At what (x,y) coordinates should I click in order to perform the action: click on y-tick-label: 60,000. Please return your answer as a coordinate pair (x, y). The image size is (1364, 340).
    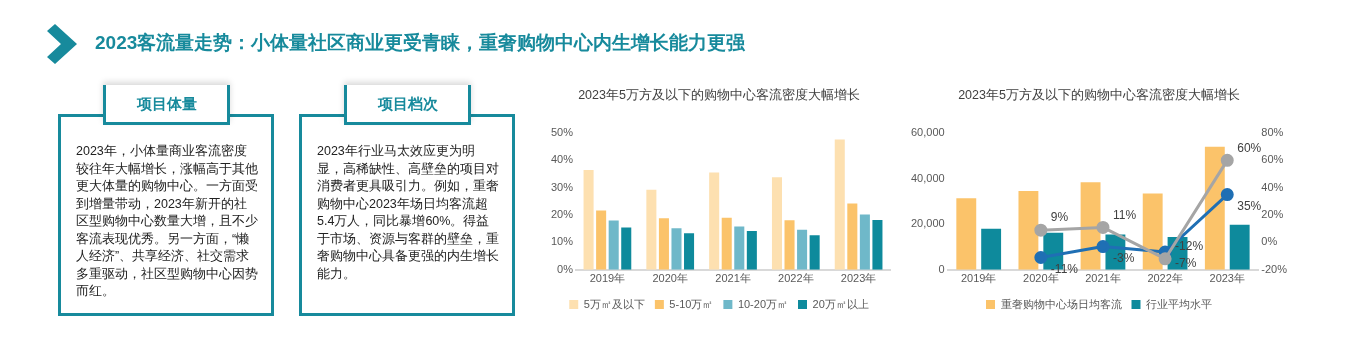
    Looking at the image, I should click on (927, 132).